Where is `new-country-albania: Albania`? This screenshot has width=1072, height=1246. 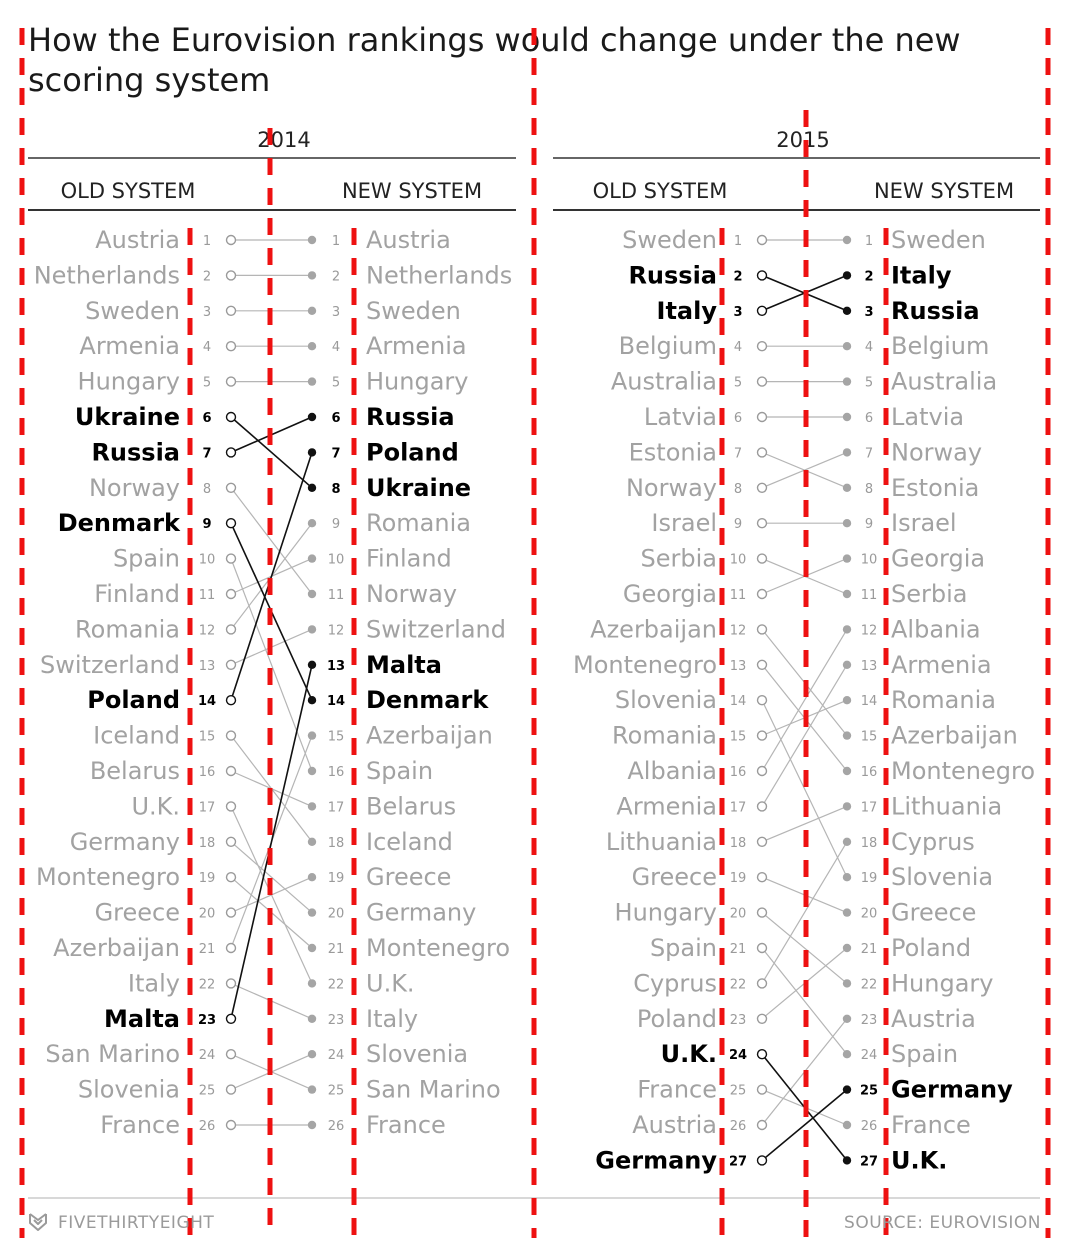 new-country-albania: Albania is located at coordinates (936, 629).